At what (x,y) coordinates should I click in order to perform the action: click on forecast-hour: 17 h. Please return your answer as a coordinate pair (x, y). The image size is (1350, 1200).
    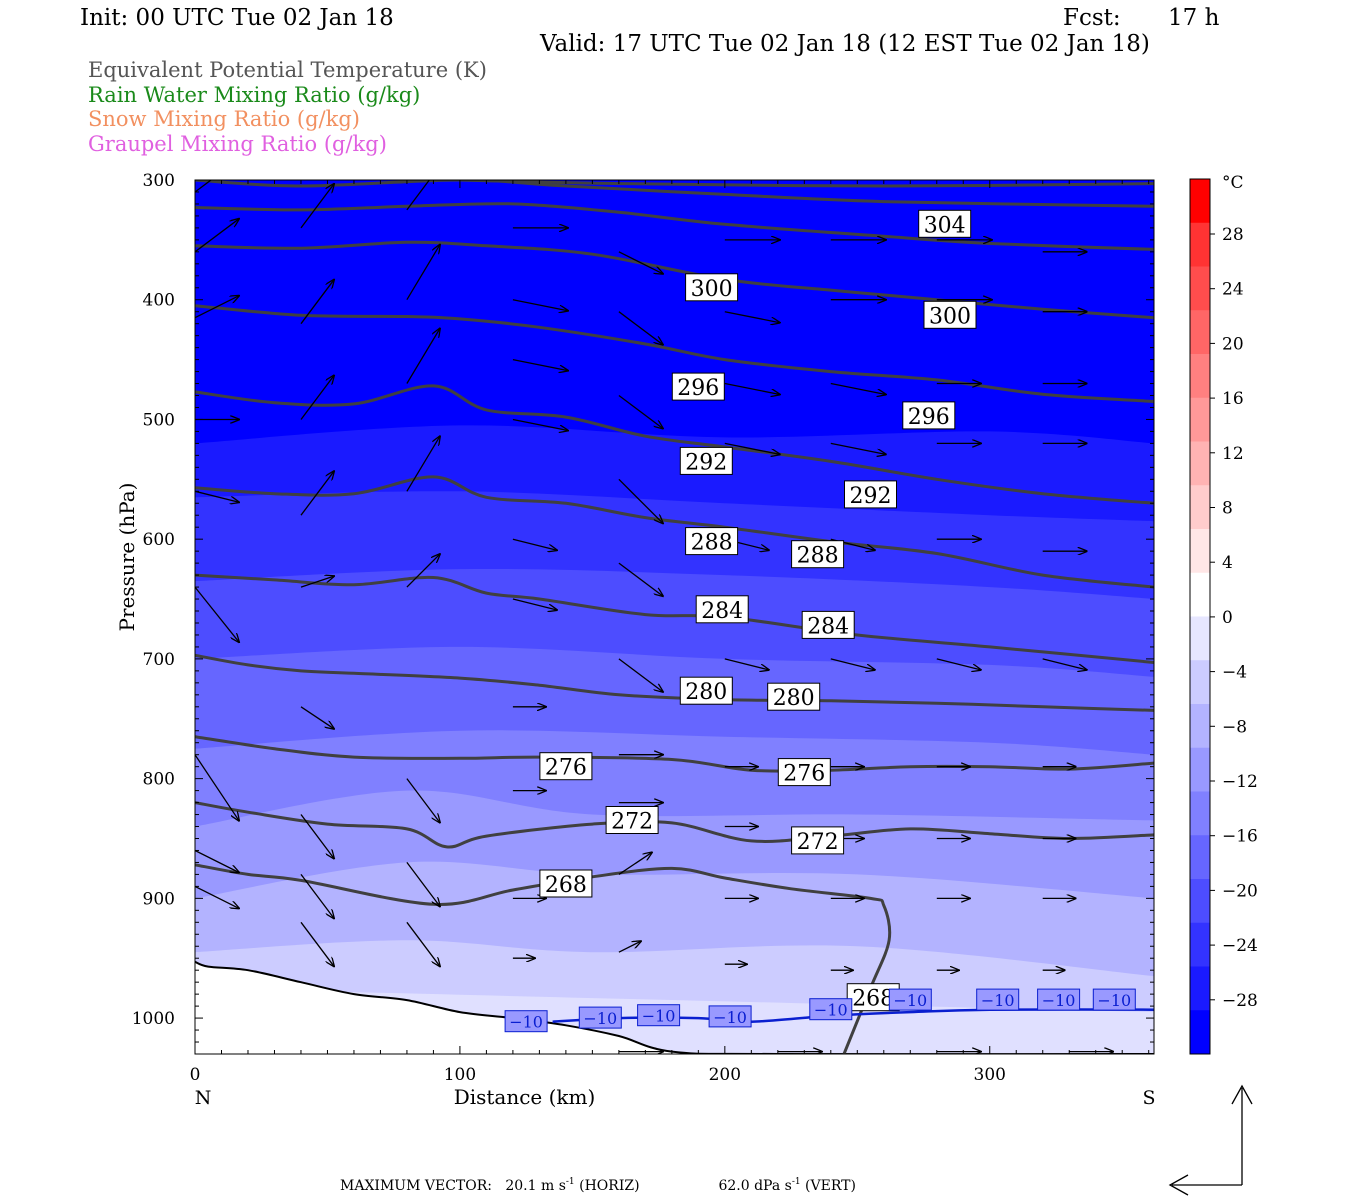
    Looking at the image, I should click on (1194, 18).